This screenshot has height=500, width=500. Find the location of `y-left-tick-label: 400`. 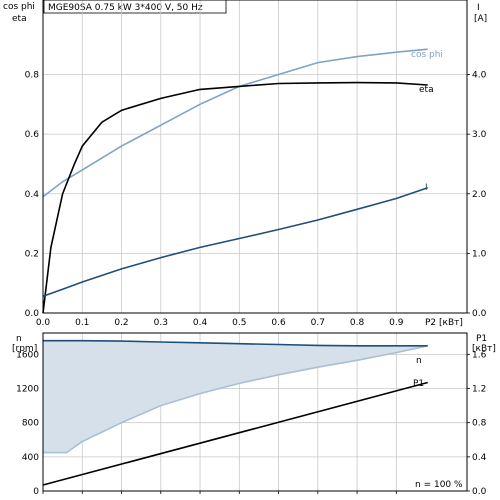

y-left-tick-label: 400 is located at coordinates (30, 458).